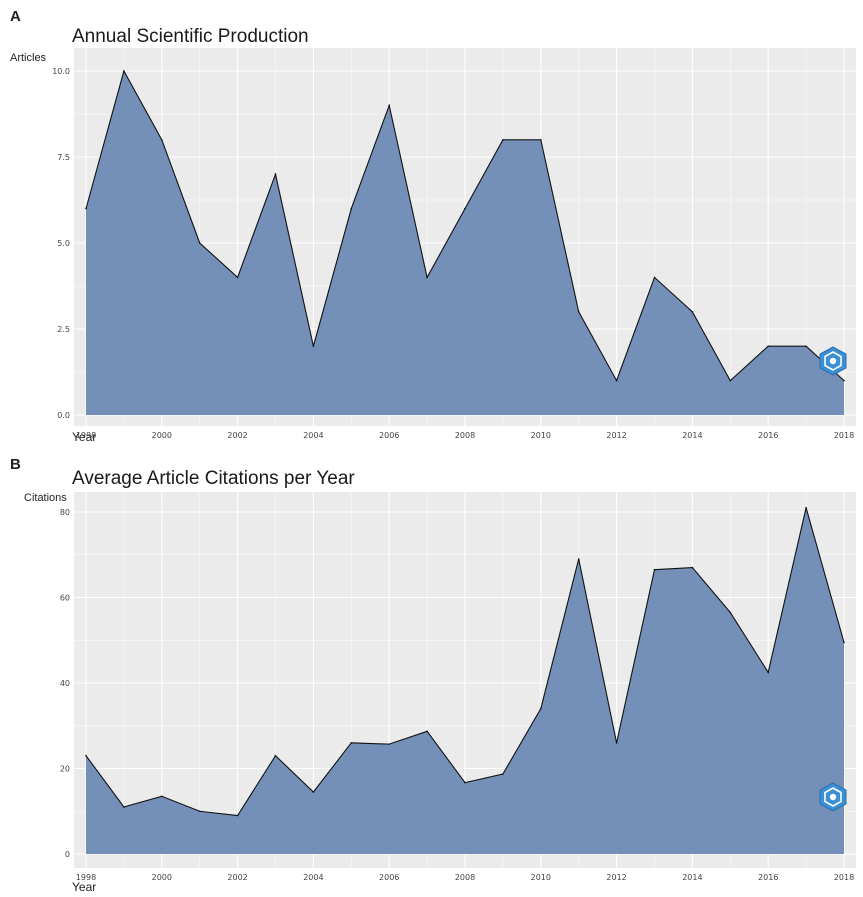 Image resolution: width=863 pixels, height=897 pixels. I want to click on y-tick-label: 2.5, so click(63, 329).